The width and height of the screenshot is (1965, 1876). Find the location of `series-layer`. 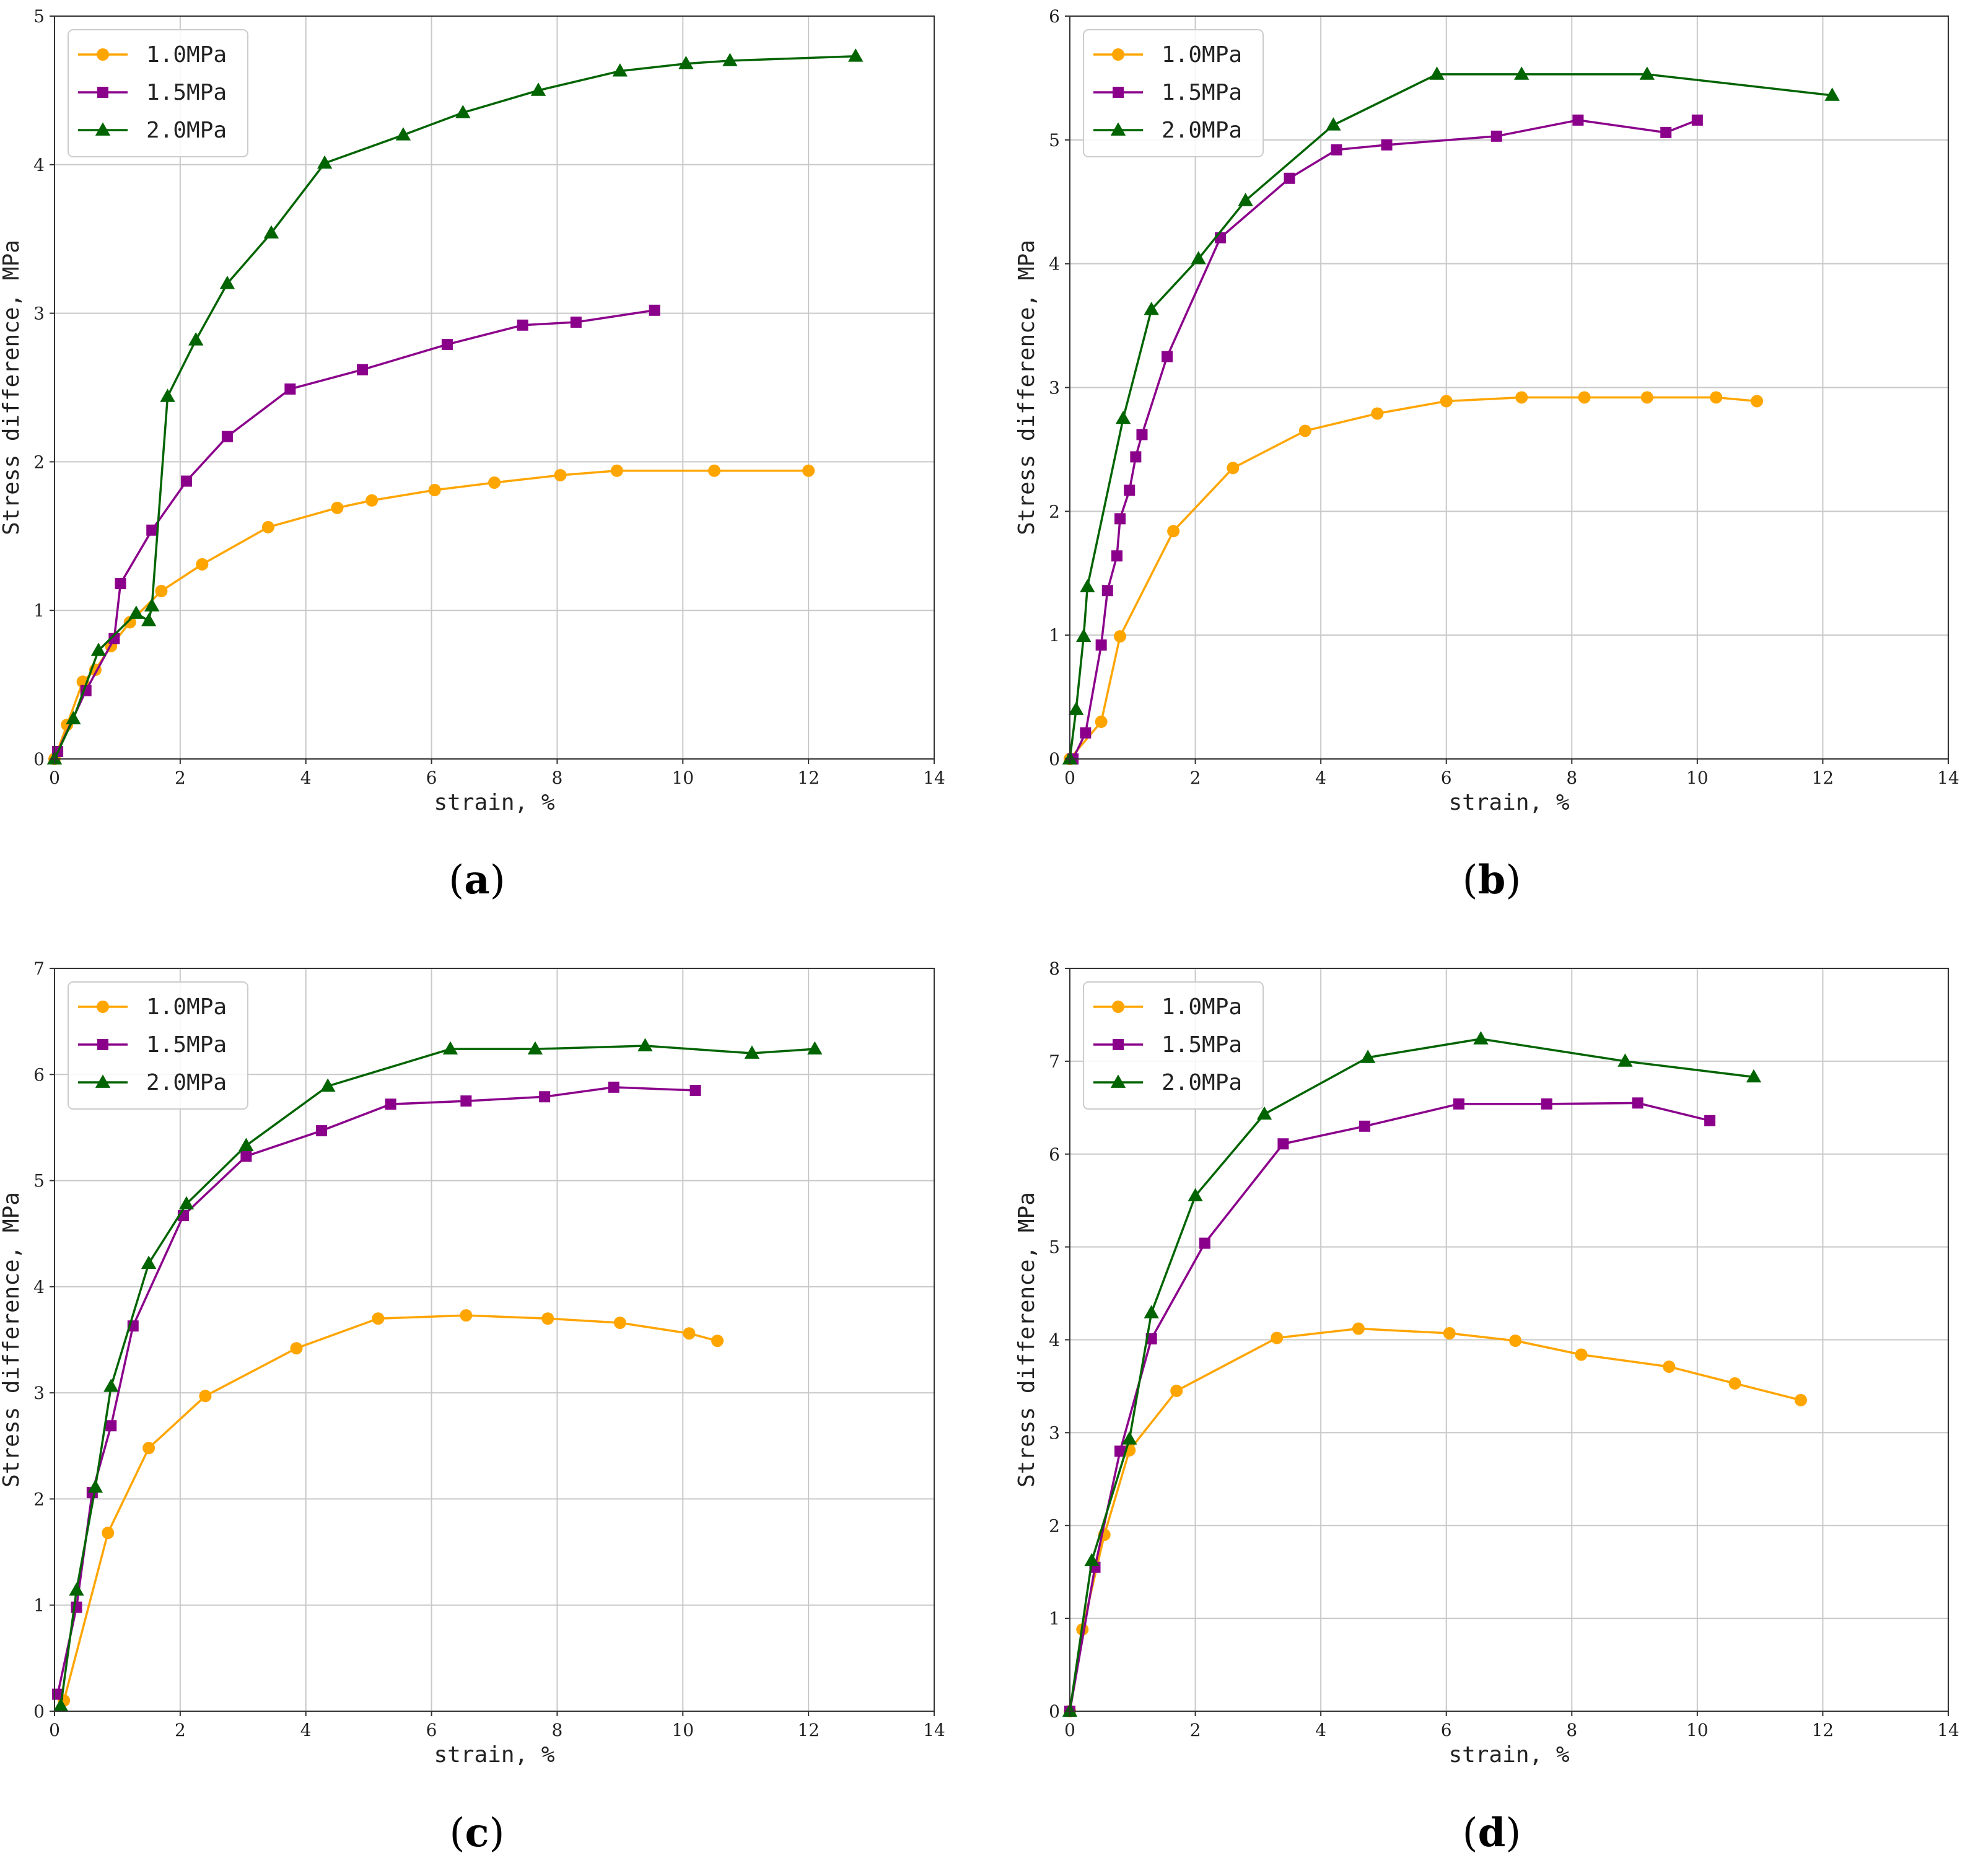

series-layer is located at coordinates (1451, 415).